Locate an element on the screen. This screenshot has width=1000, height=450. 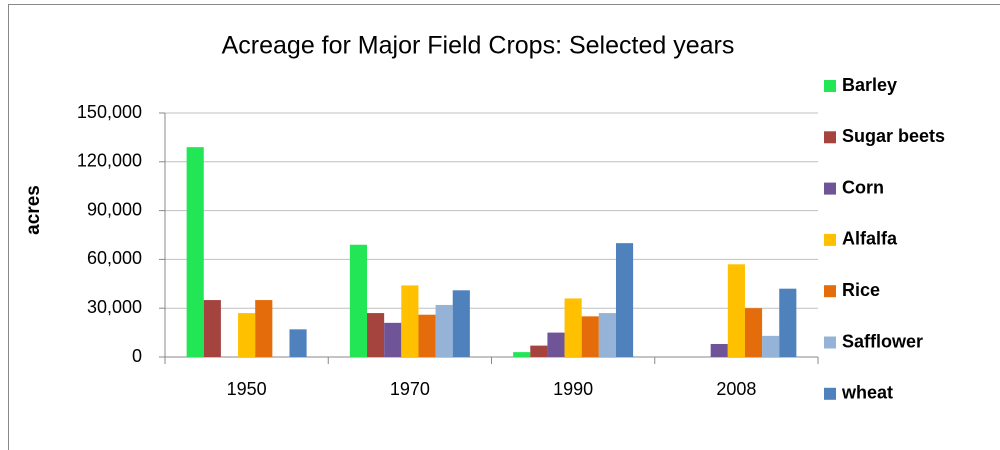
x-tick-label: 2008 is located at coordinates (736, 389).